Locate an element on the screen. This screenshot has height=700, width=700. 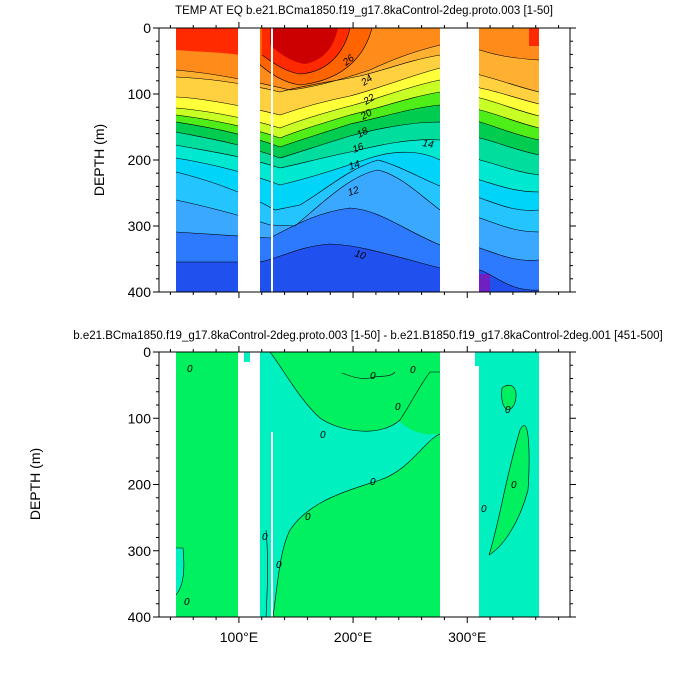
band-29c is located at coordinates (304, 46).